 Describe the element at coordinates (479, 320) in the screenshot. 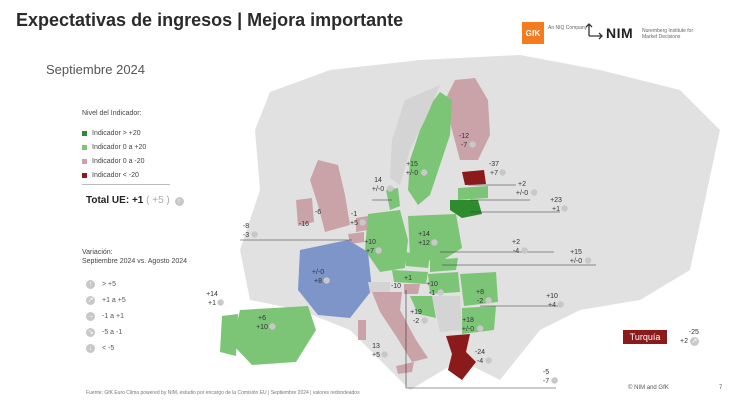

I see `bulgaria-shape` at that location.